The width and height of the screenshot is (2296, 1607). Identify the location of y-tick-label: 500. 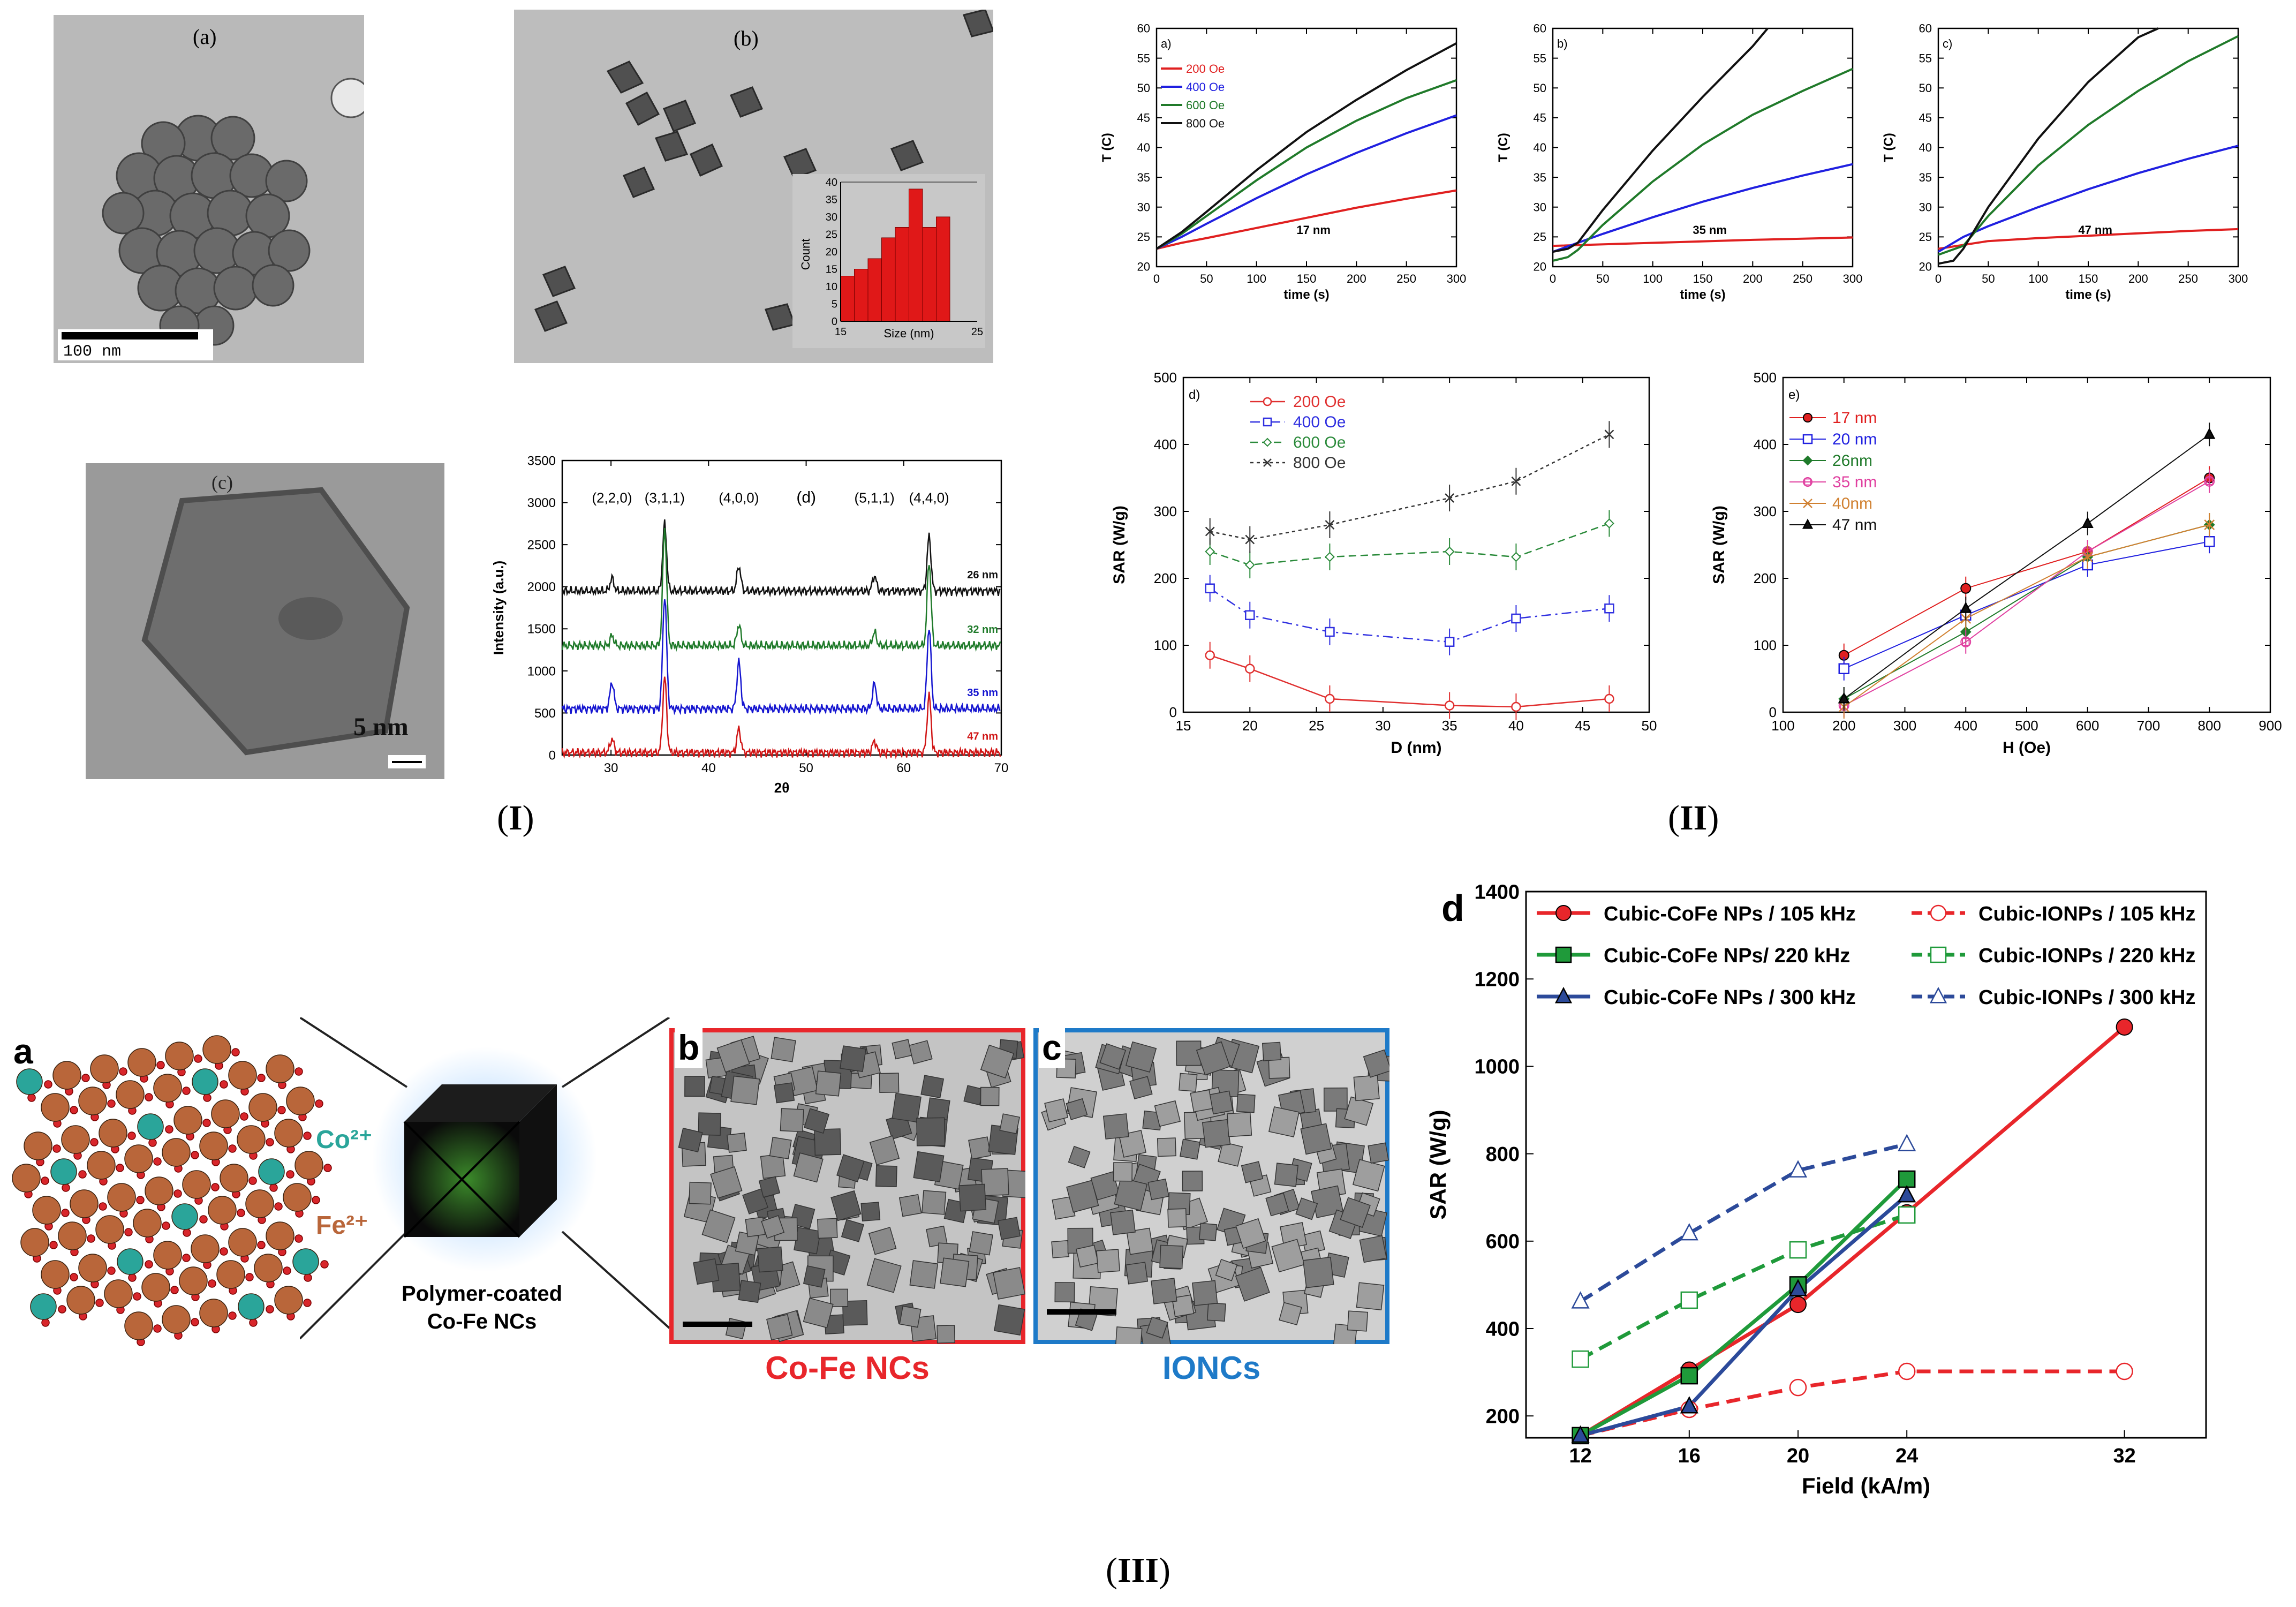
(1165, 377).